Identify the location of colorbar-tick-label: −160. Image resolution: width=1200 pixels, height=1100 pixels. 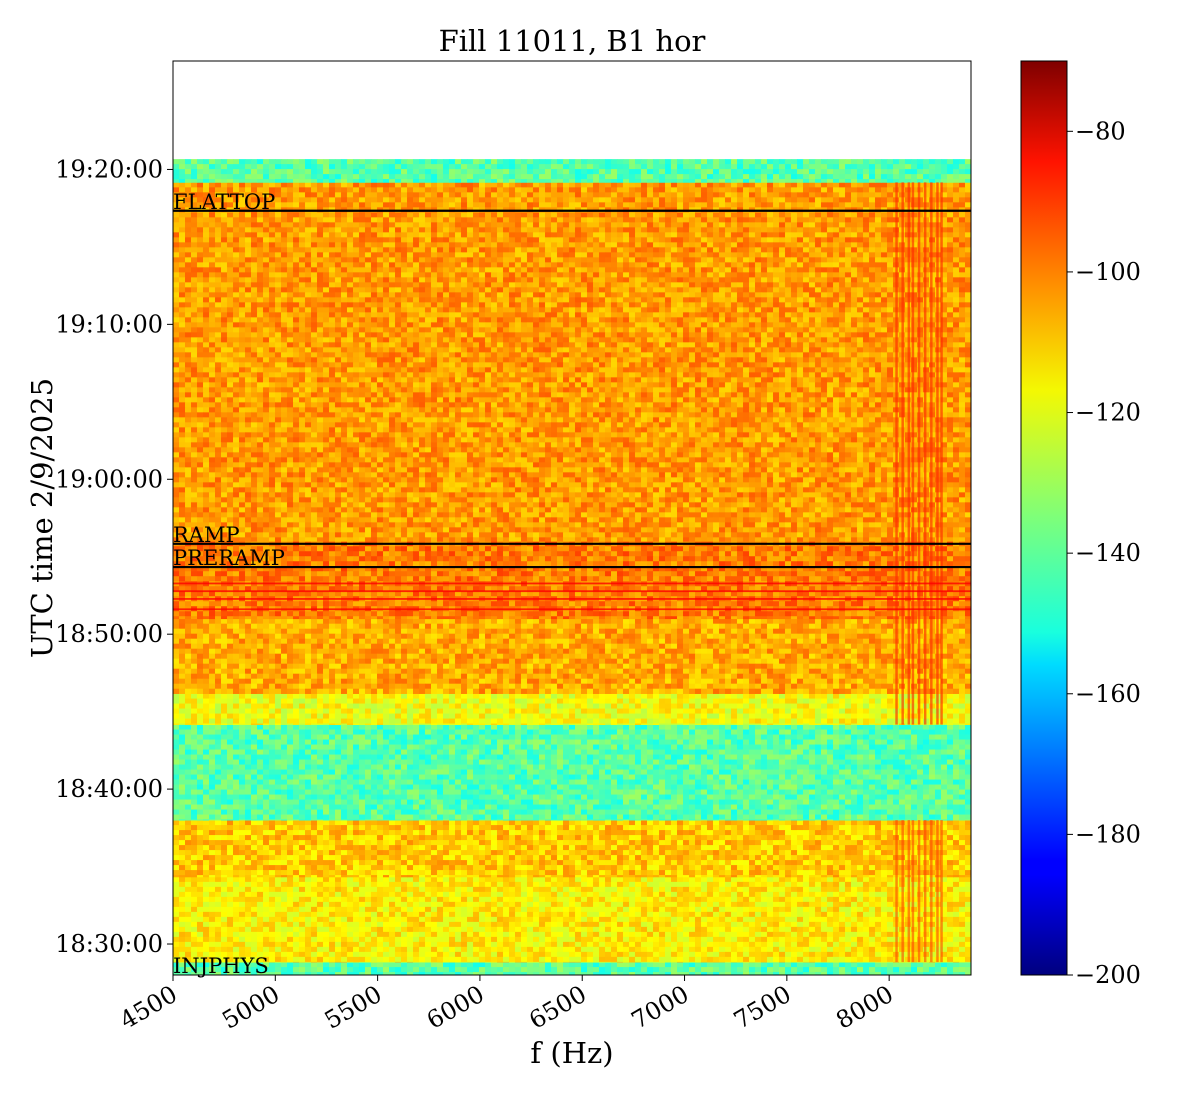
(1108, 694).